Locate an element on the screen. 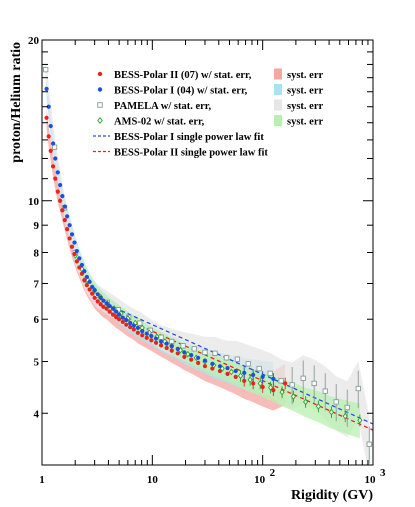 Image resolution: width=415 pixels, height=507 pixels. y-tick-label: 8 is located at coordinates (37, 254).